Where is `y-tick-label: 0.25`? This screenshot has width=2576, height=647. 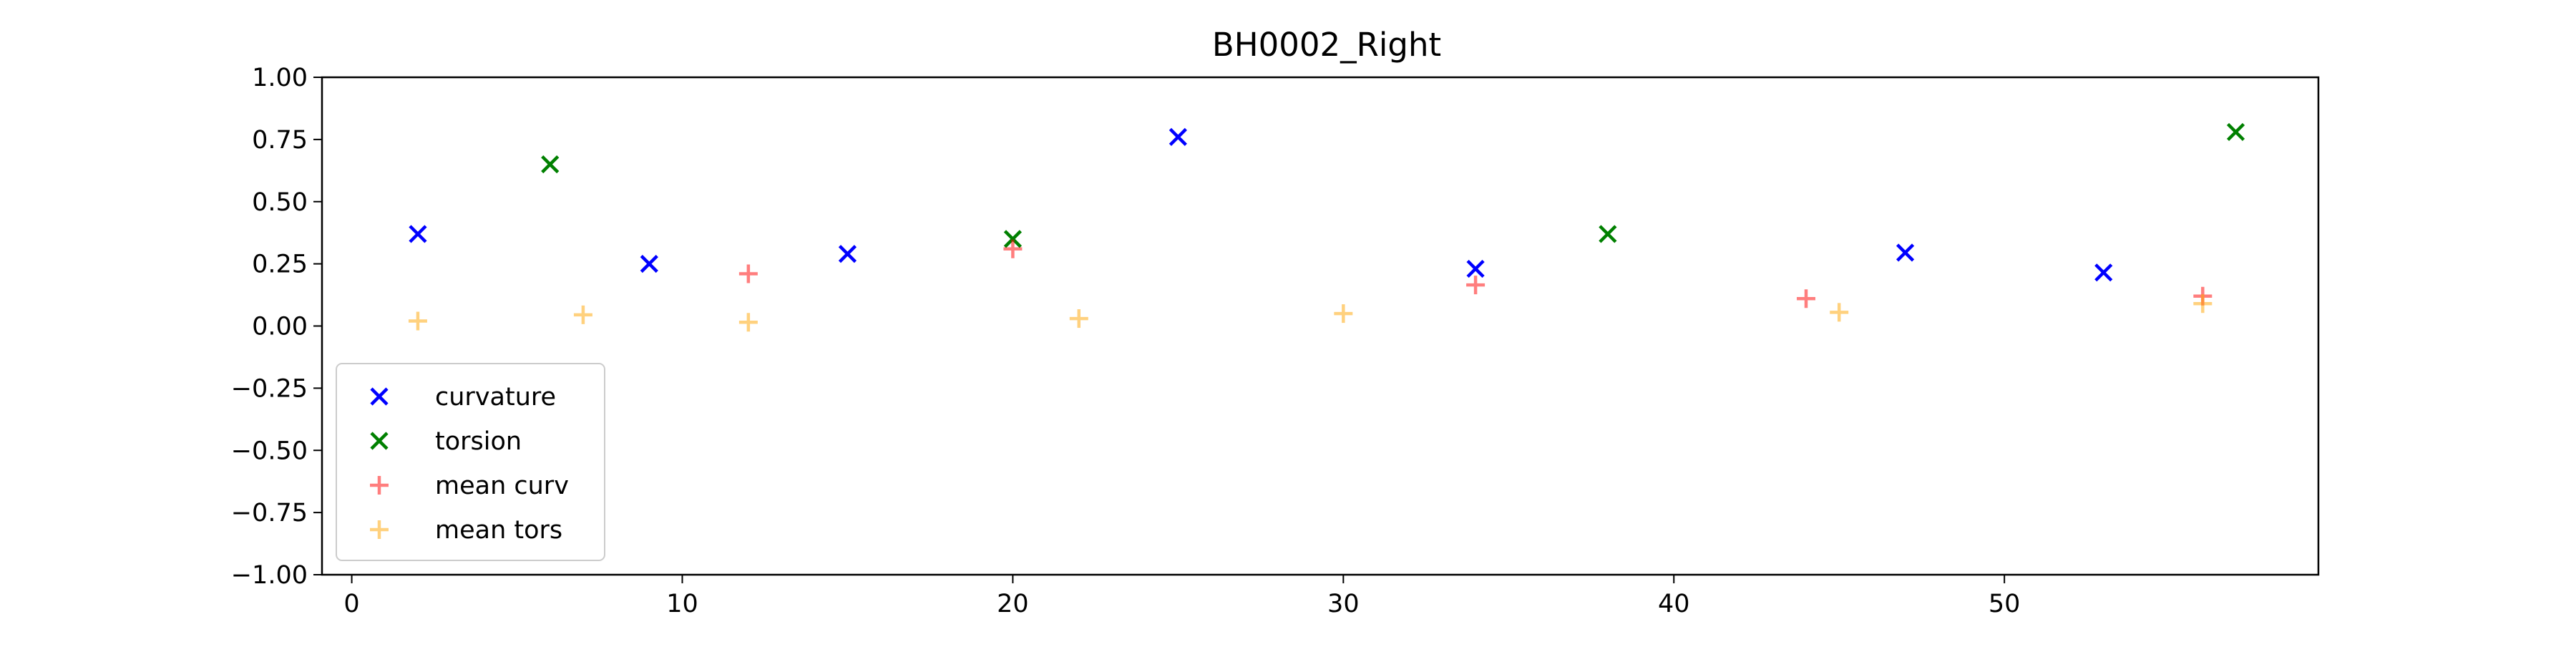 y-tick-label: 0.25 is located at coordinates (280, 264).